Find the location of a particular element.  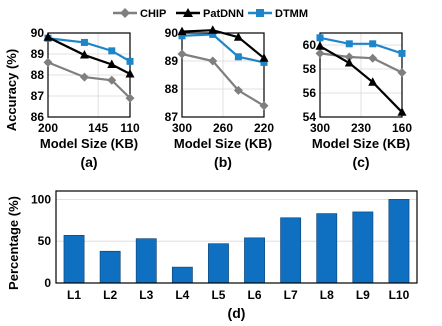

panel-caption: (a) is located at coordinates (88, 162).